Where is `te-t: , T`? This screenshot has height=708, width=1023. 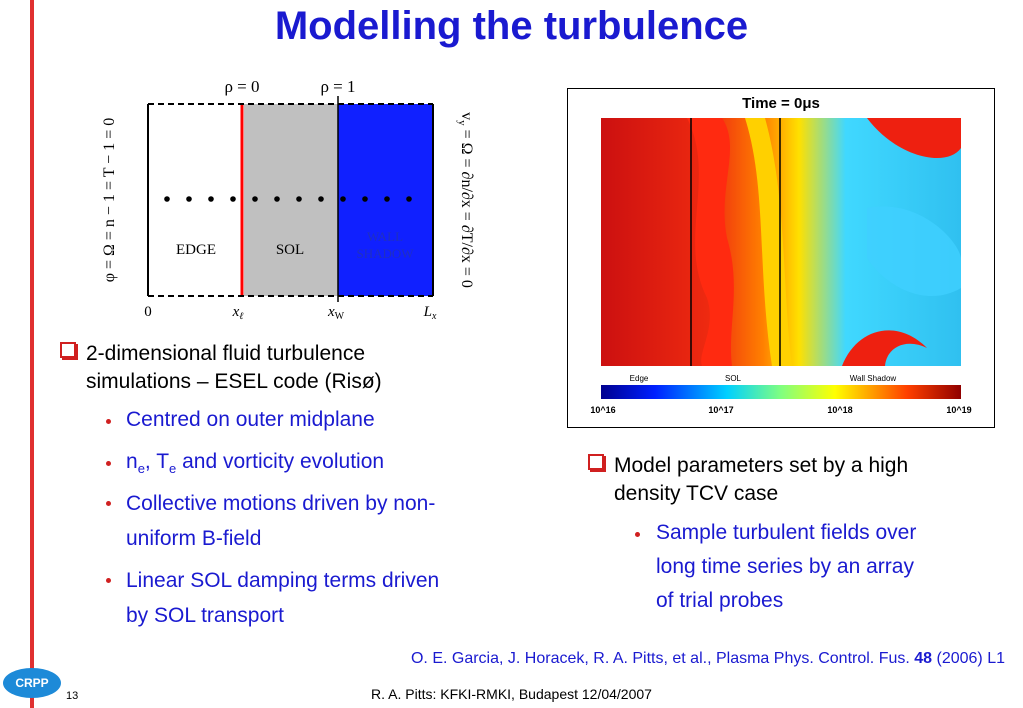
te-t: , T is located at coordinates (157, 461).